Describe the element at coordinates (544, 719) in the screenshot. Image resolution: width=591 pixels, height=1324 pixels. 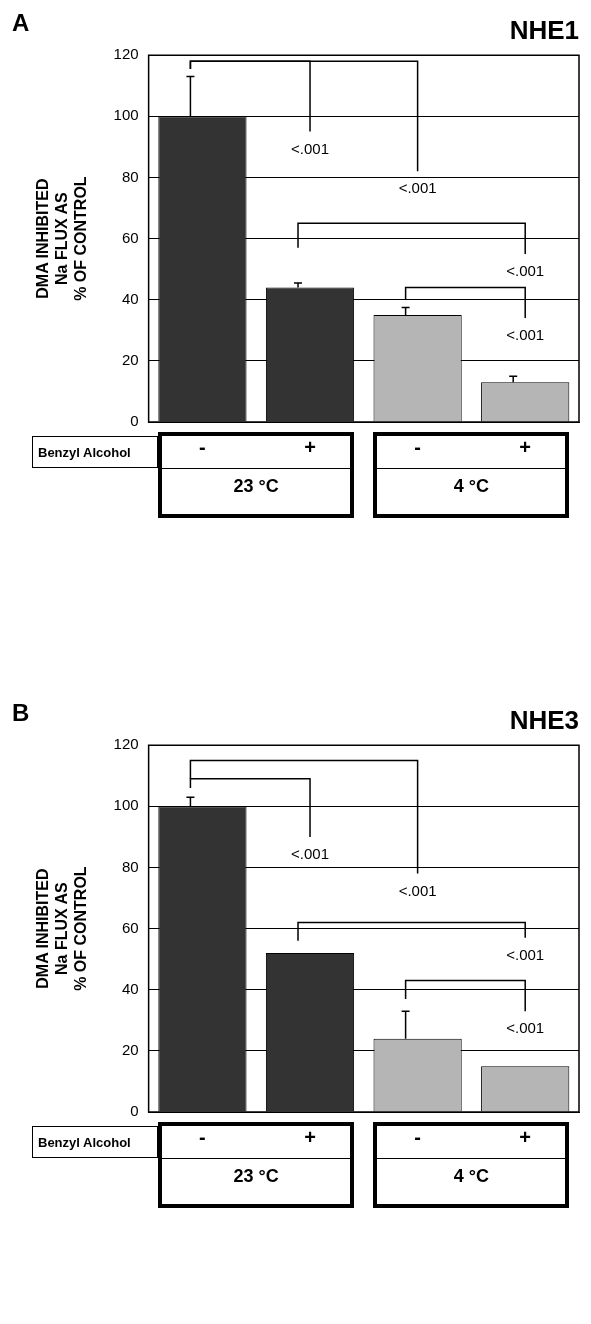
I see `chart-title: NHE3` at that location.